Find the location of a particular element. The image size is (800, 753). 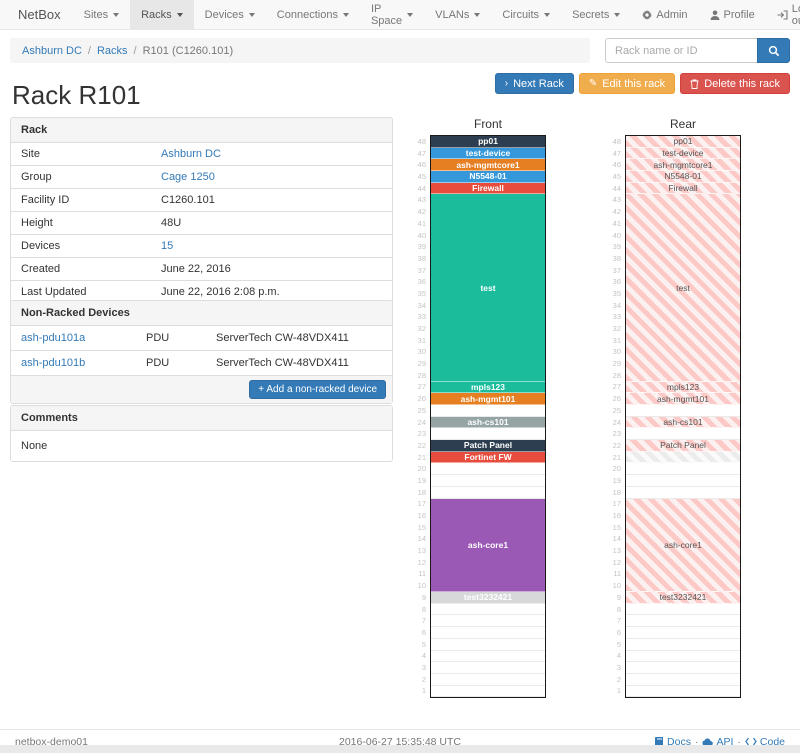

delete-rack-button: Delete this rack is located at coordinates (735, 83).